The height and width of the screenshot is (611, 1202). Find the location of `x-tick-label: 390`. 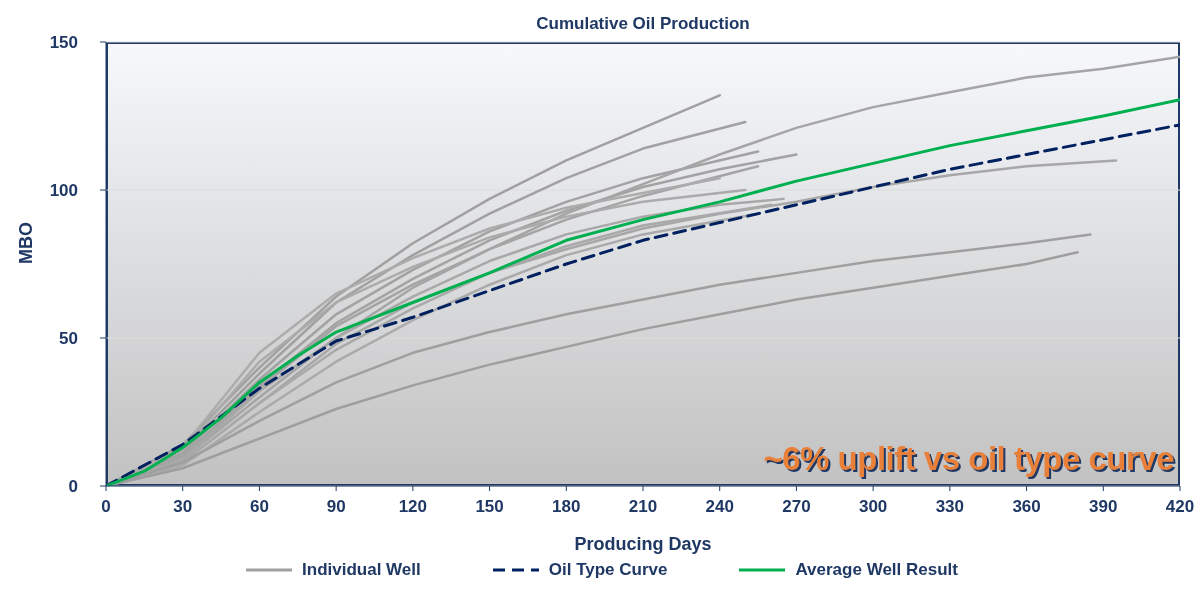

x-tick-label: 390 is located at coordinates (1103, 507).